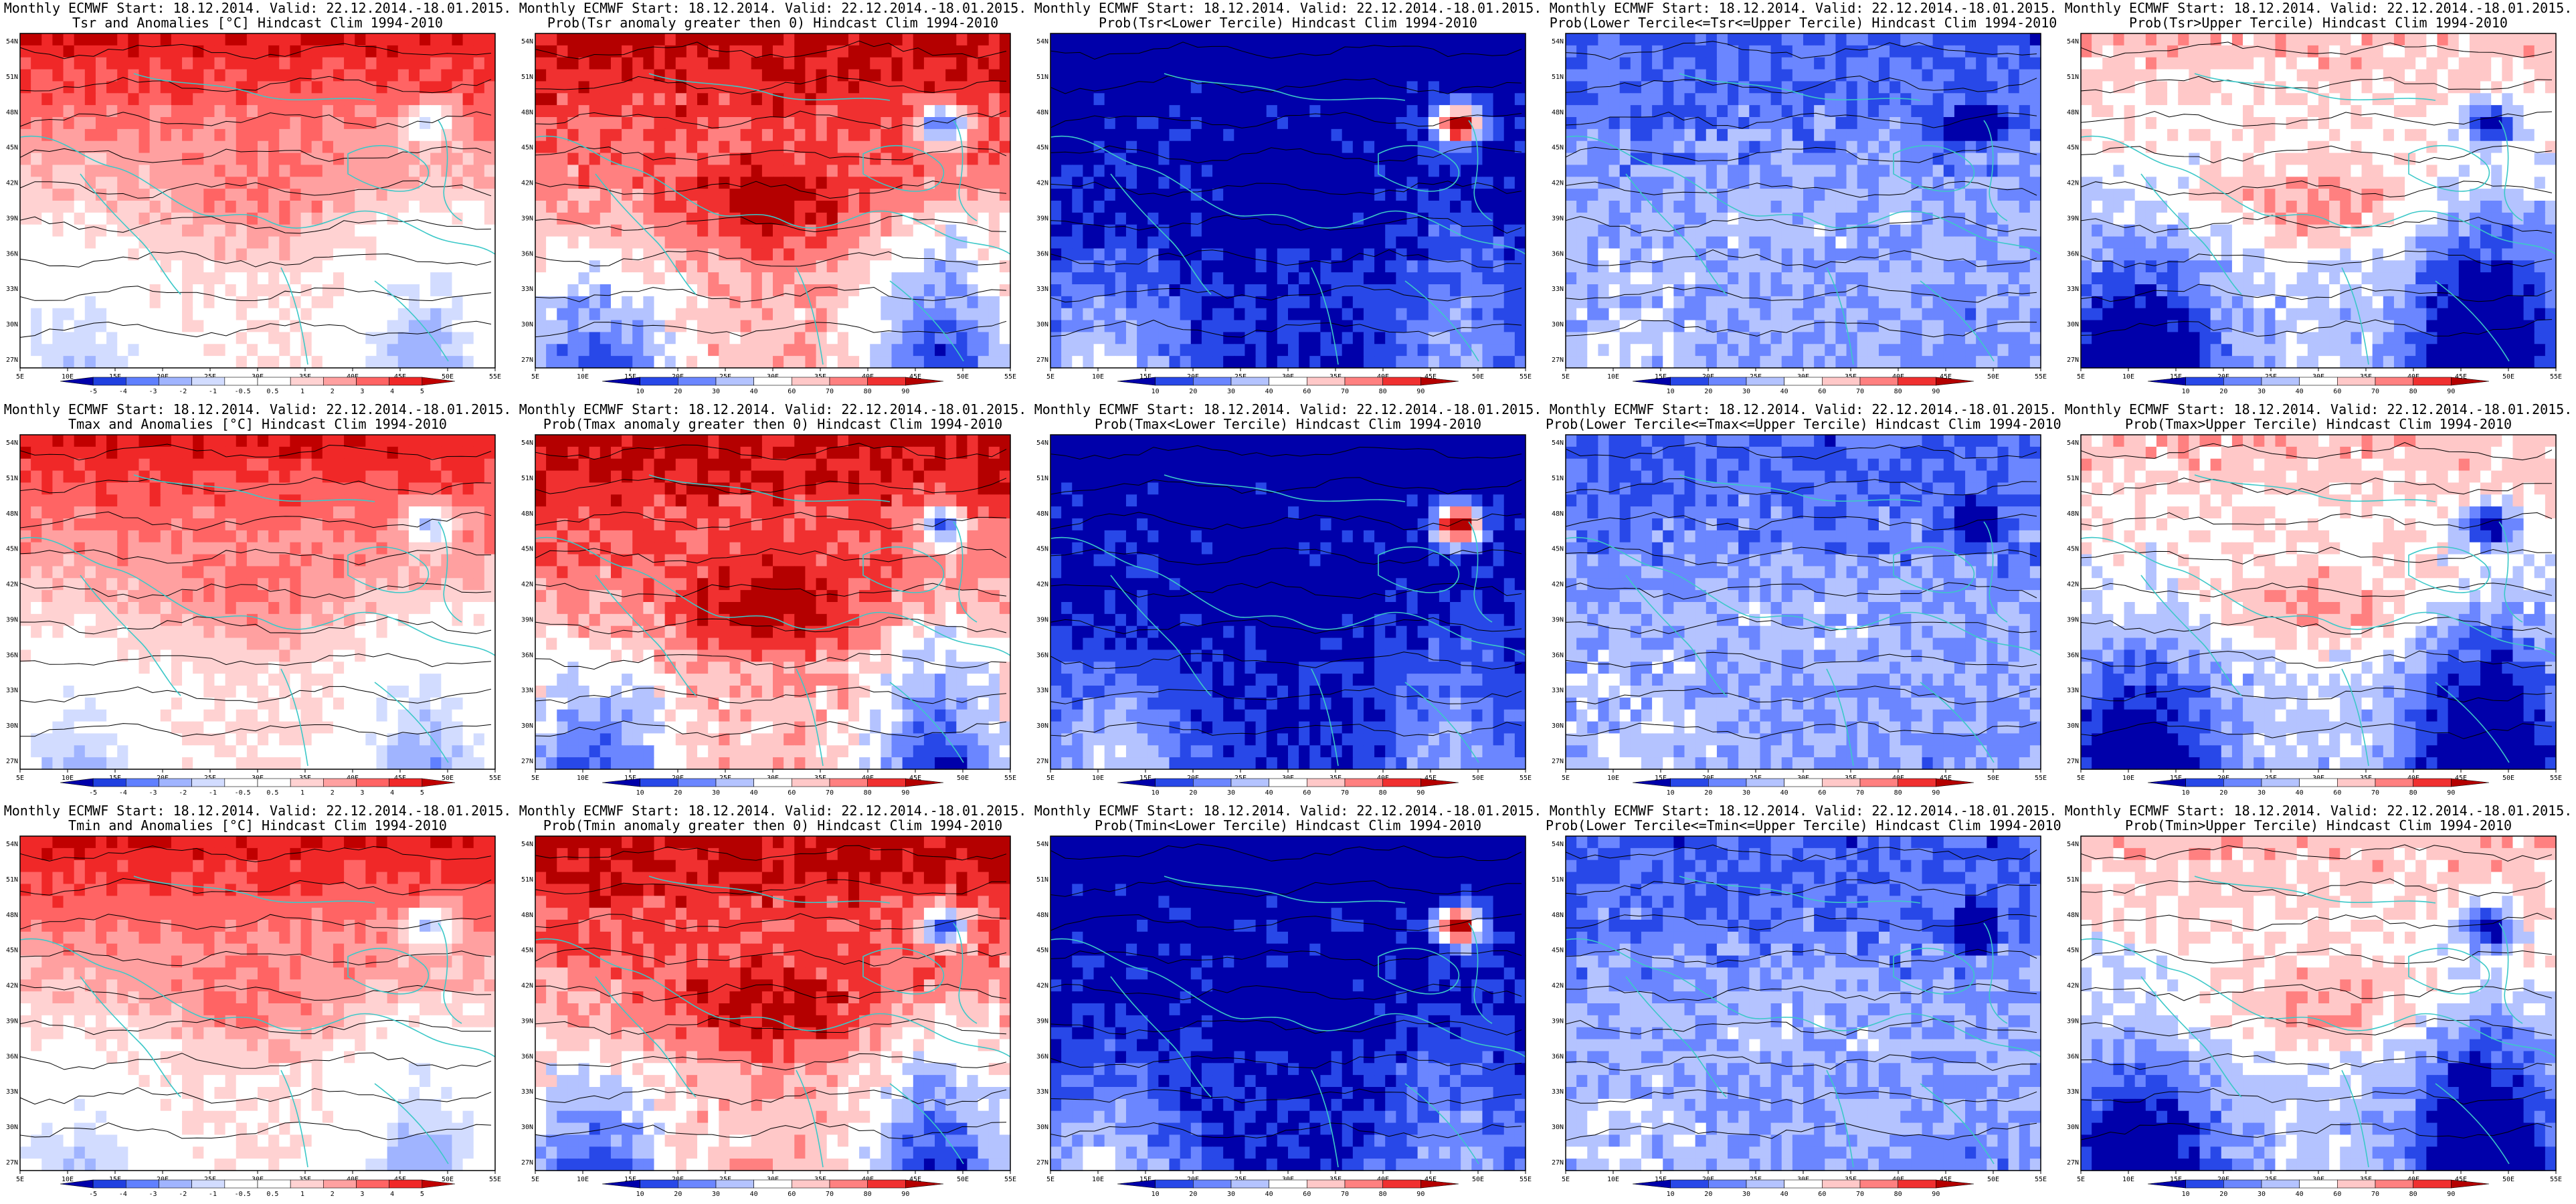  I want to click on colorbar-tick-label: 2, so click(333, 1194).